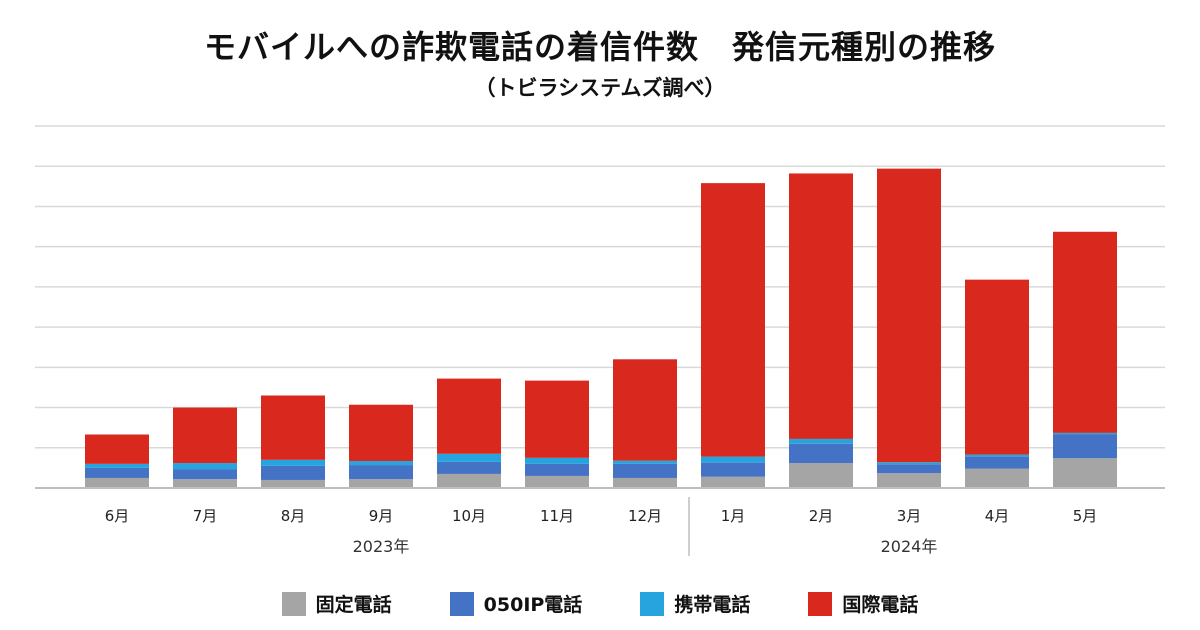 This screenshot has width=1200, height=630. I want to click on legend: 固定電話 050IP電話 携帯電話 国際電話, so click(600, 603).